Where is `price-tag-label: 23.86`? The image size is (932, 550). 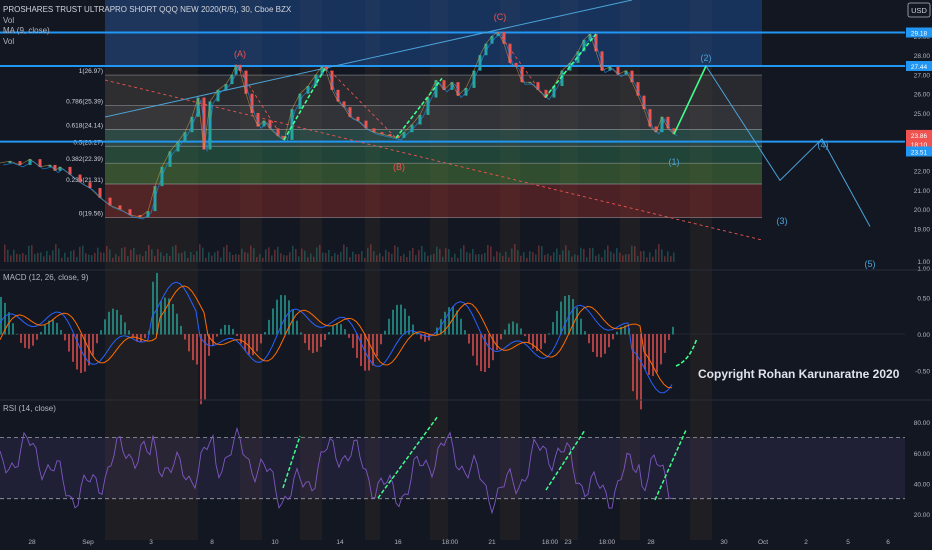 price-tag-label: 23.86 is located at coordinates (919, 136).